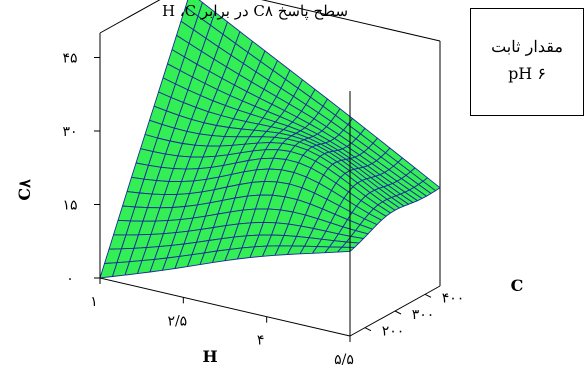 Image resolution: width=587 pixels, height=372 pixels. I want to click on x-tick-label: ۴, so click(261, 341).